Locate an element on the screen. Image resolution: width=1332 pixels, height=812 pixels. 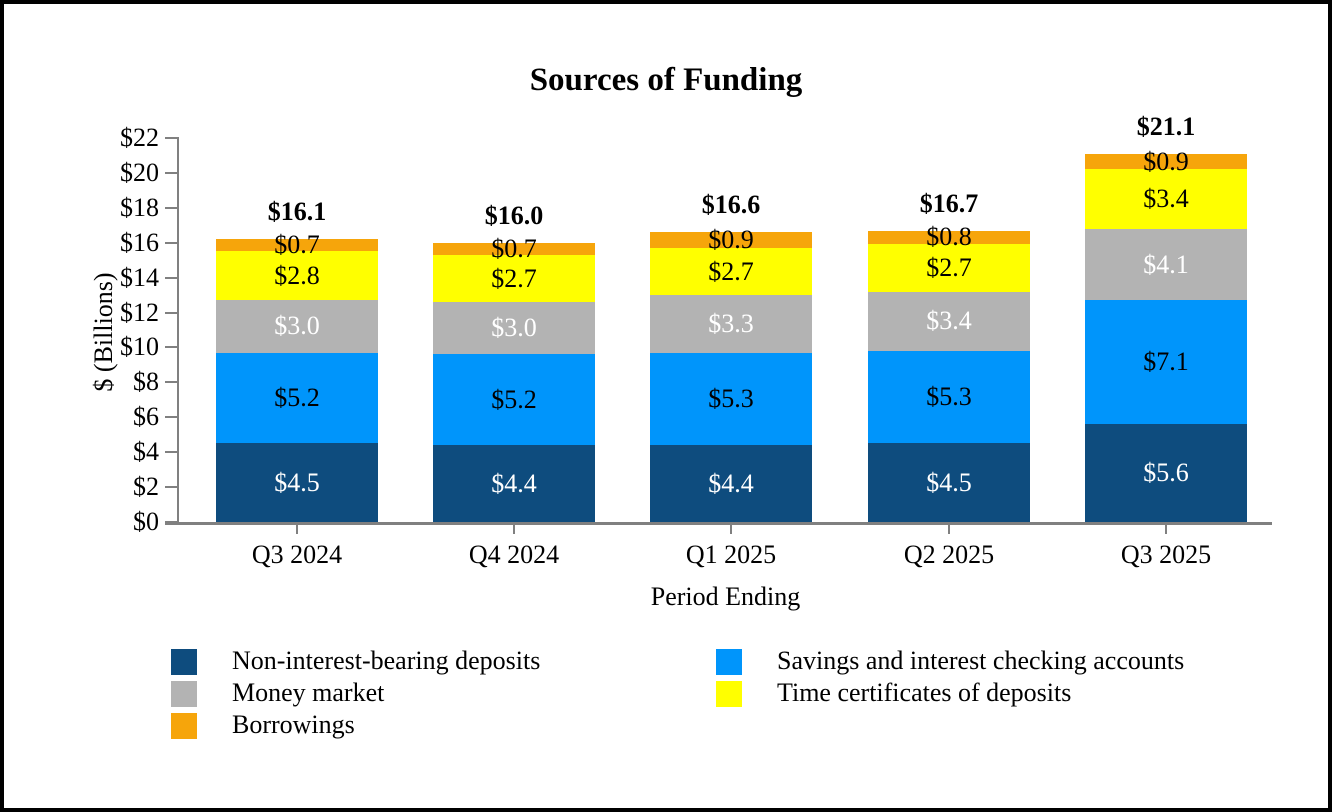
legend-label: Non-interest-bearing deposits is located at coordinates (386, 660).